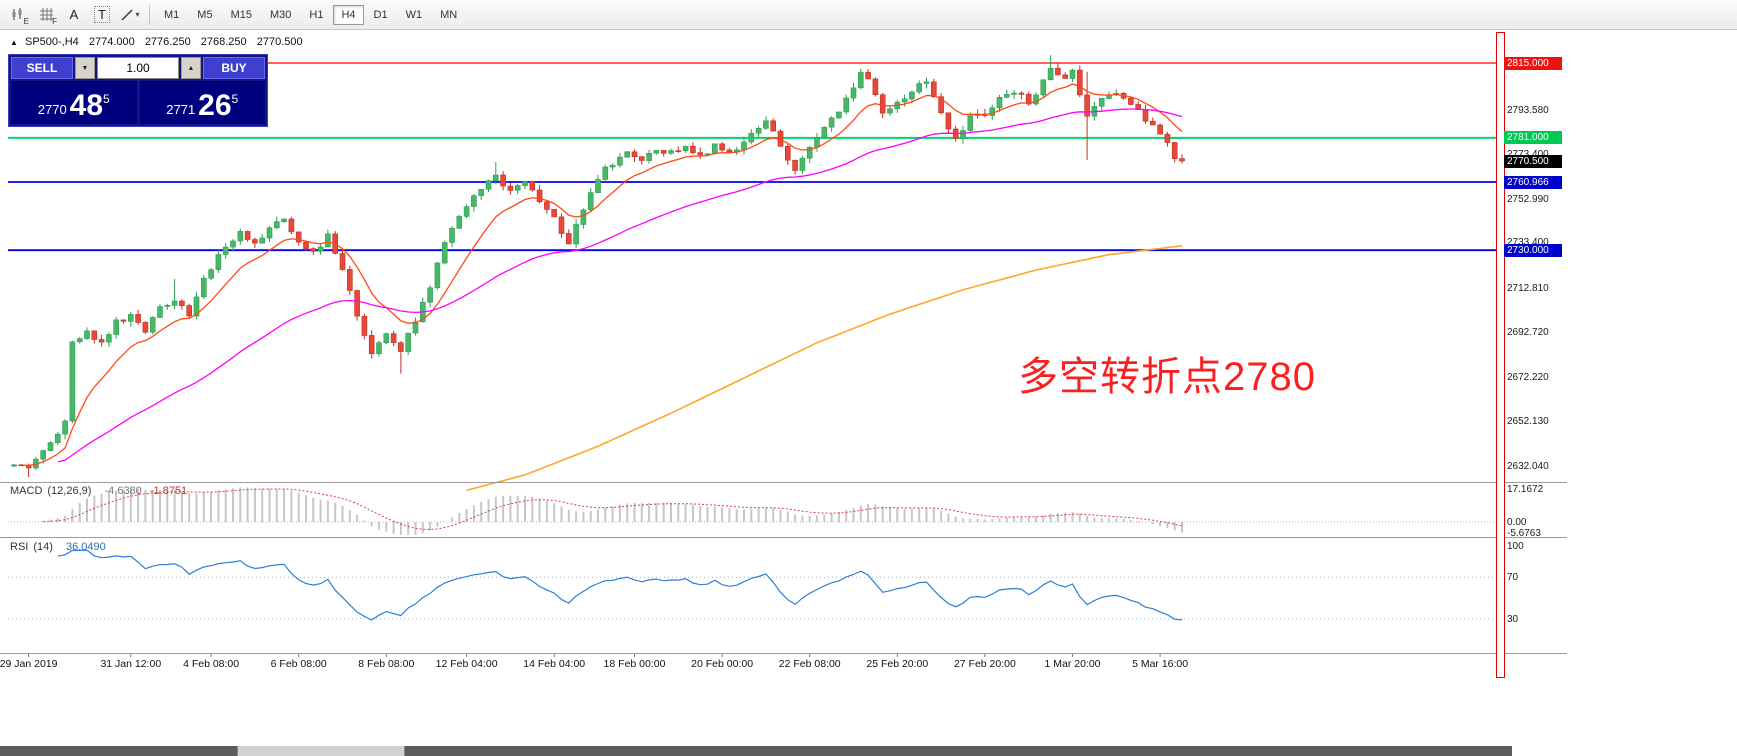 The height and width of the screenshot is (756, 1737). What do you see at coordinates (783, 653) in the screenshot?
I see `time-axis-separator` at bounding box center [783, 653].